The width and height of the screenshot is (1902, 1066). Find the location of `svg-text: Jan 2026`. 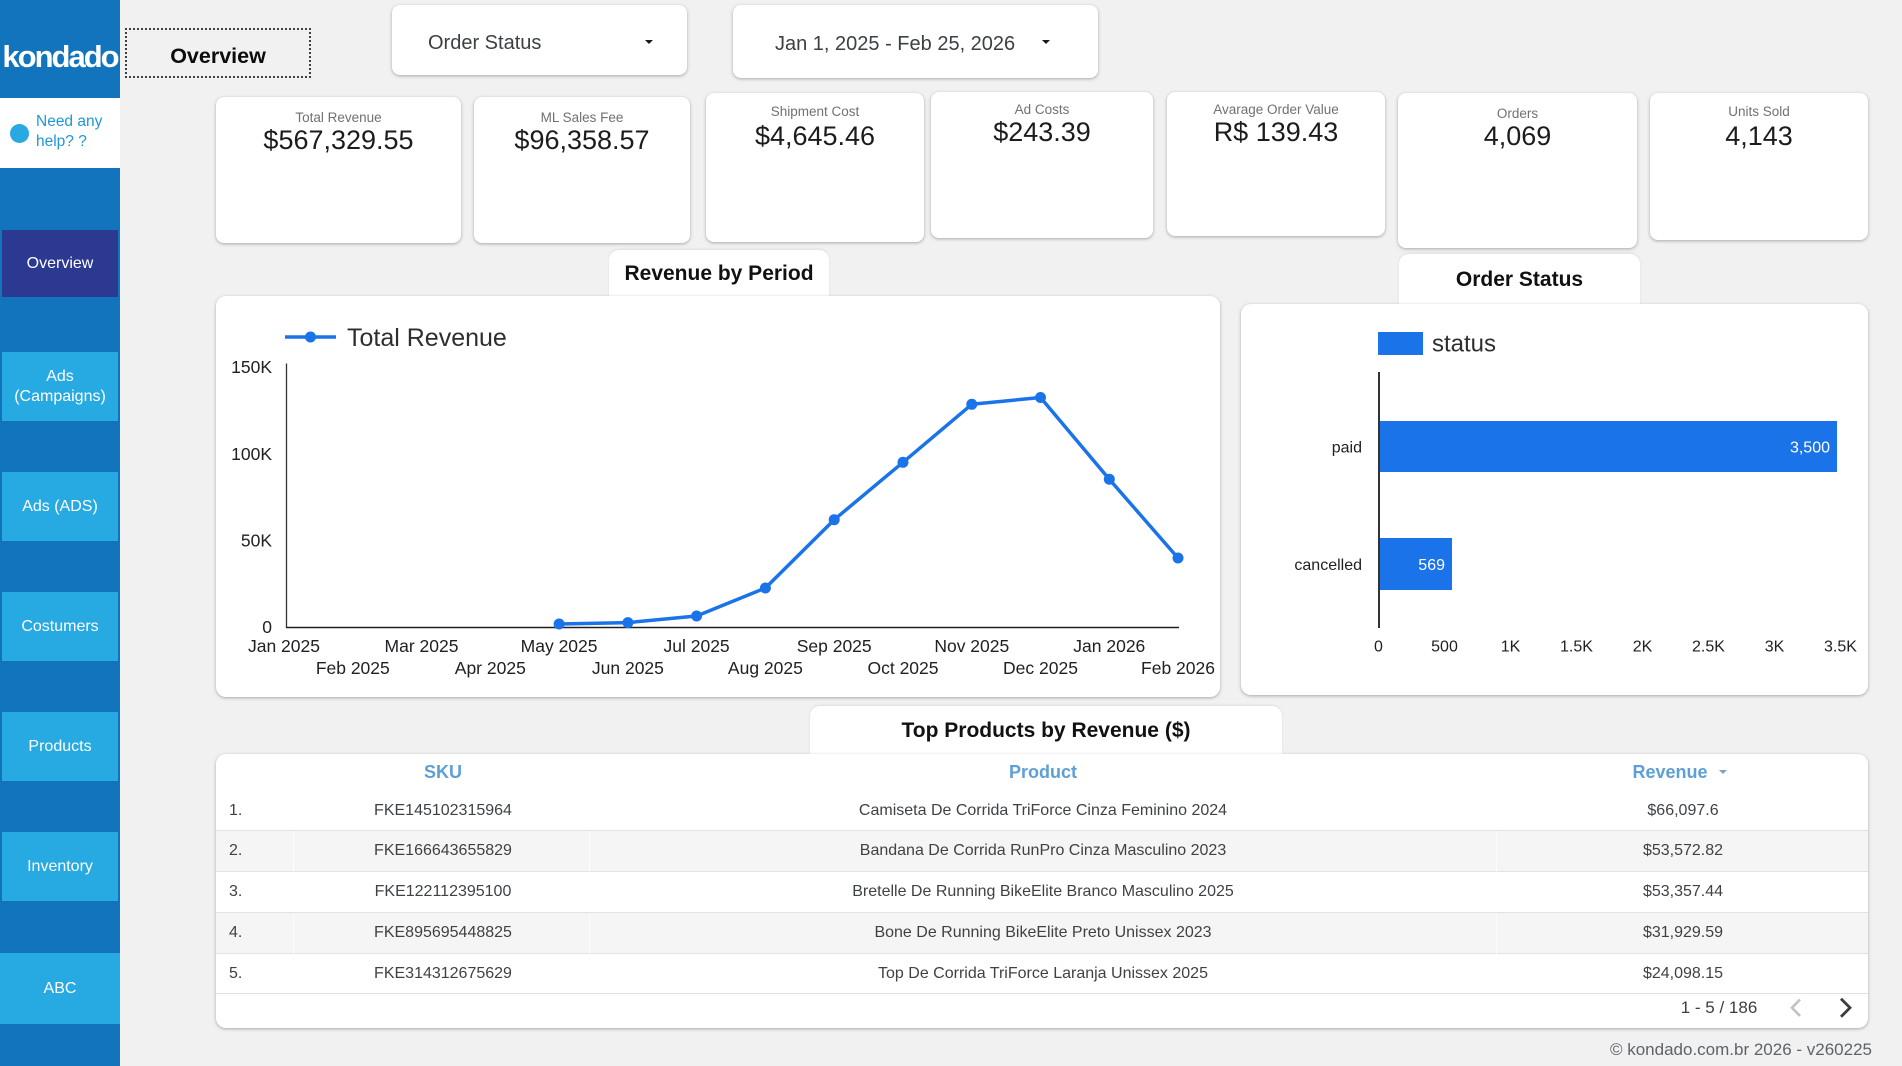

svg-text: Jan 2026 is located at coordinates (1109, 646).